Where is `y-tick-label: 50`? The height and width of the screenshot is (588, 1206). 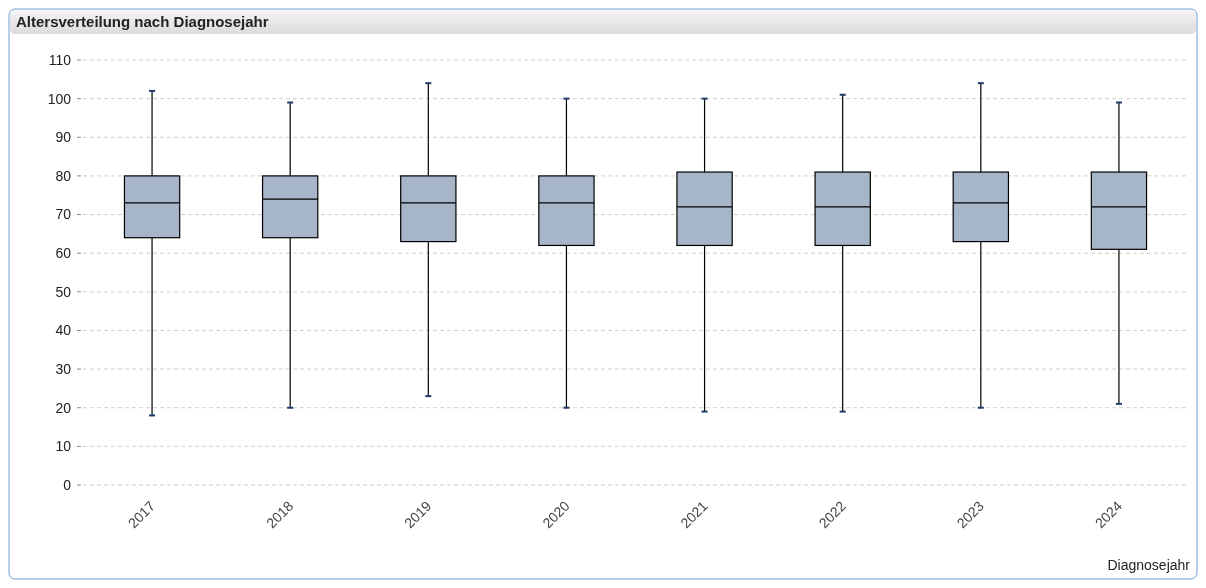 y-tick-label: 50 is located at coordinates (63, 291).